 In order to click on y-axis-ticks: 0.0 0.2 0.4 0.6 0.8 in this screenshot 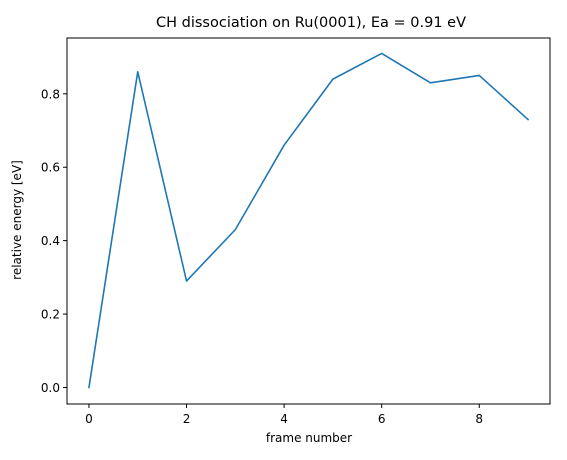, I will do `click(54, 241)`.